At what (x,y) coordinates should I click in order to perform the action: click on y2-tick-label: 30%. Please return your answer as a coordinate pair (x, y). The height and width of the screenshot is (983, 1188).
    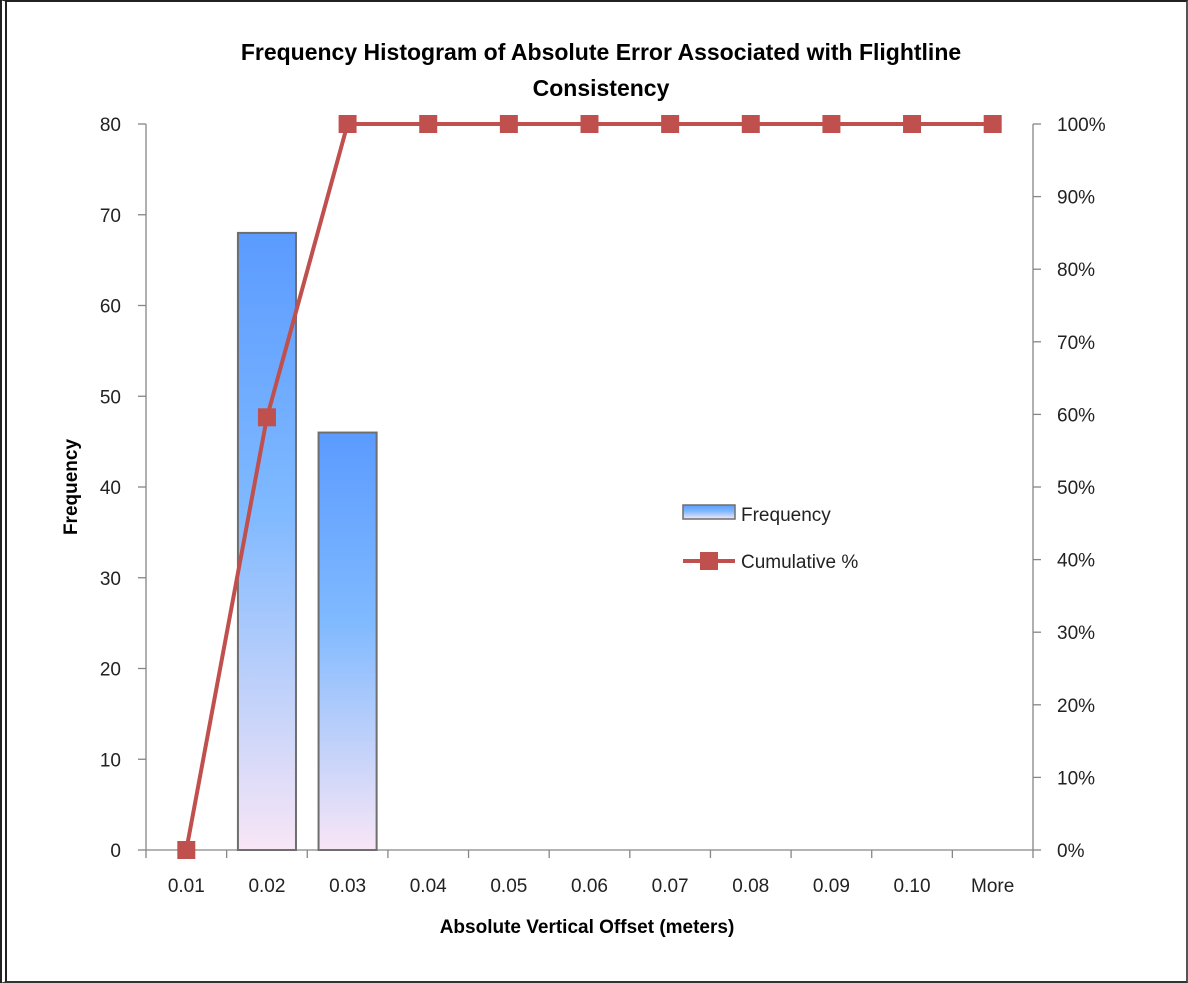
    Looking at the image, I should click on (1076, 633).